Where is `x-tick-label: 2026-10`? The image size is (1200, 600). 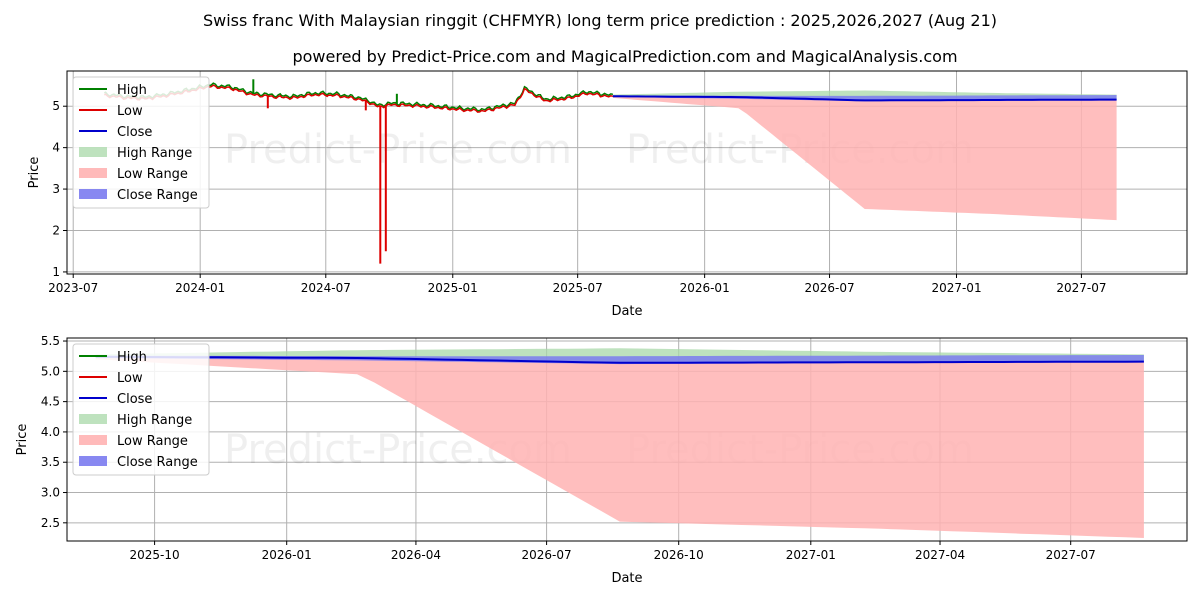 x-tick-label: 2026-10 is located at coordinates (679, 555).